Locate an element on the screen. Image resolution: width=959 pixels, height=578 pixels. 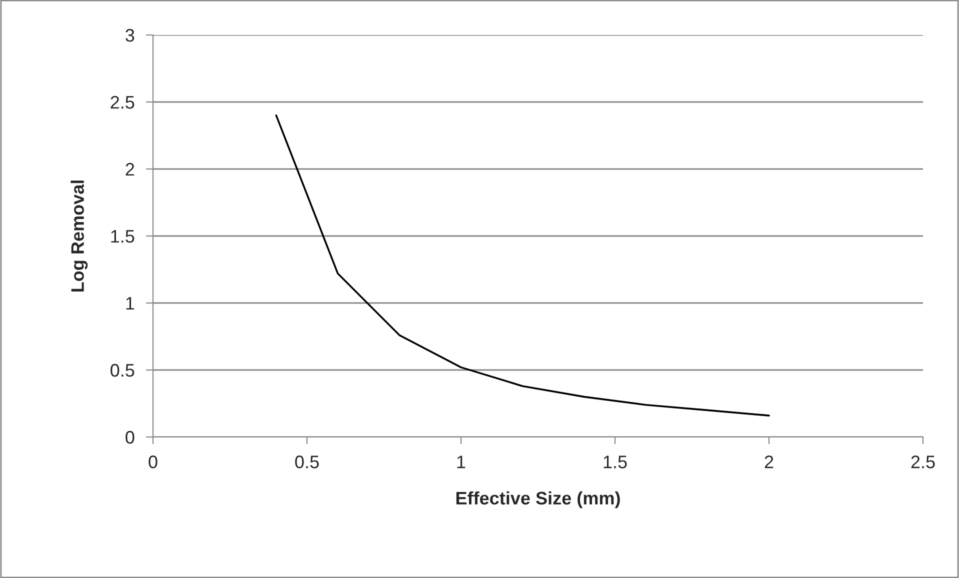
y-tick-label: 1 is located at coordinates (130, 303).